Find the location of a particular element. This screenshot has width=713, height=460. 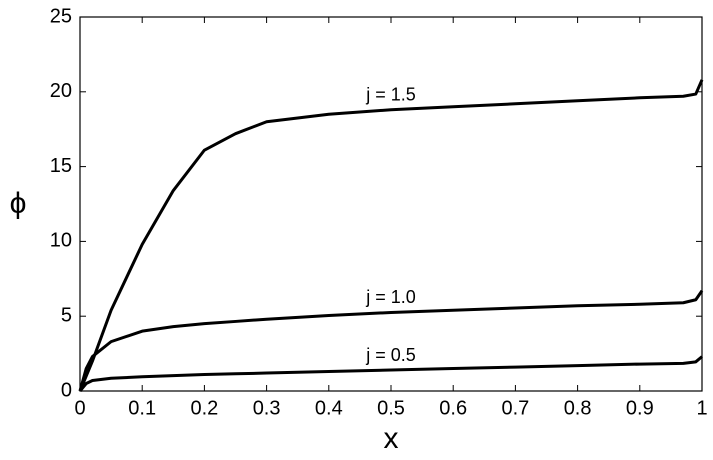

series-line is located at coordinates (390, 373).